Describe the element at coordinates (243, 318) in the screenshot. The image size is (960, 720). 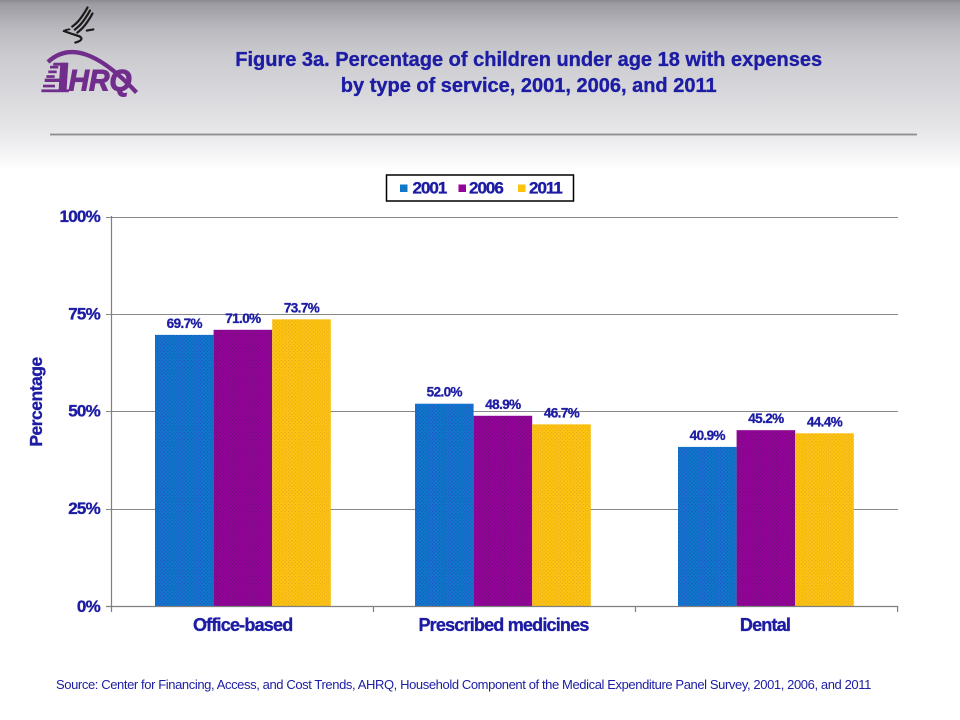
I see `svg-text: 71.0%` at that location.